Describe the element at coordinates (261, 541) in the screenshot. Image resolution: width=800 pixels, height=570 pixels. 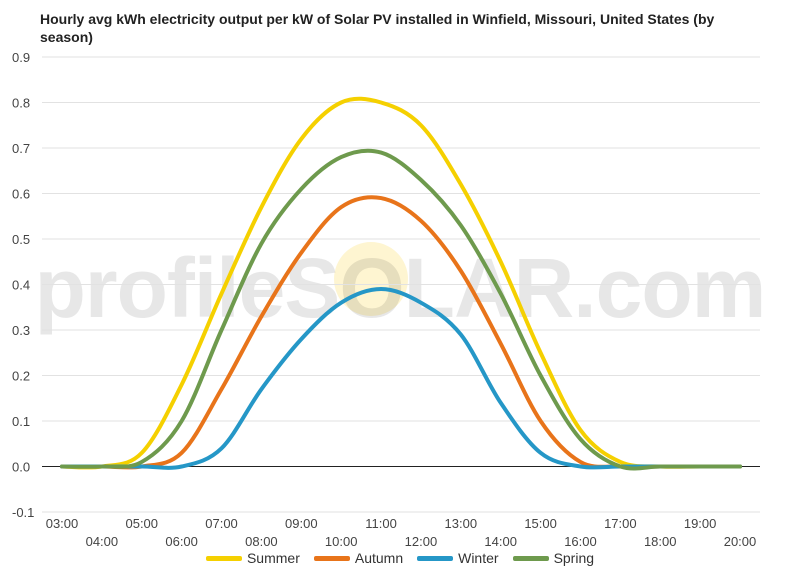
I see `x-tick-label: 08:00` at that location.